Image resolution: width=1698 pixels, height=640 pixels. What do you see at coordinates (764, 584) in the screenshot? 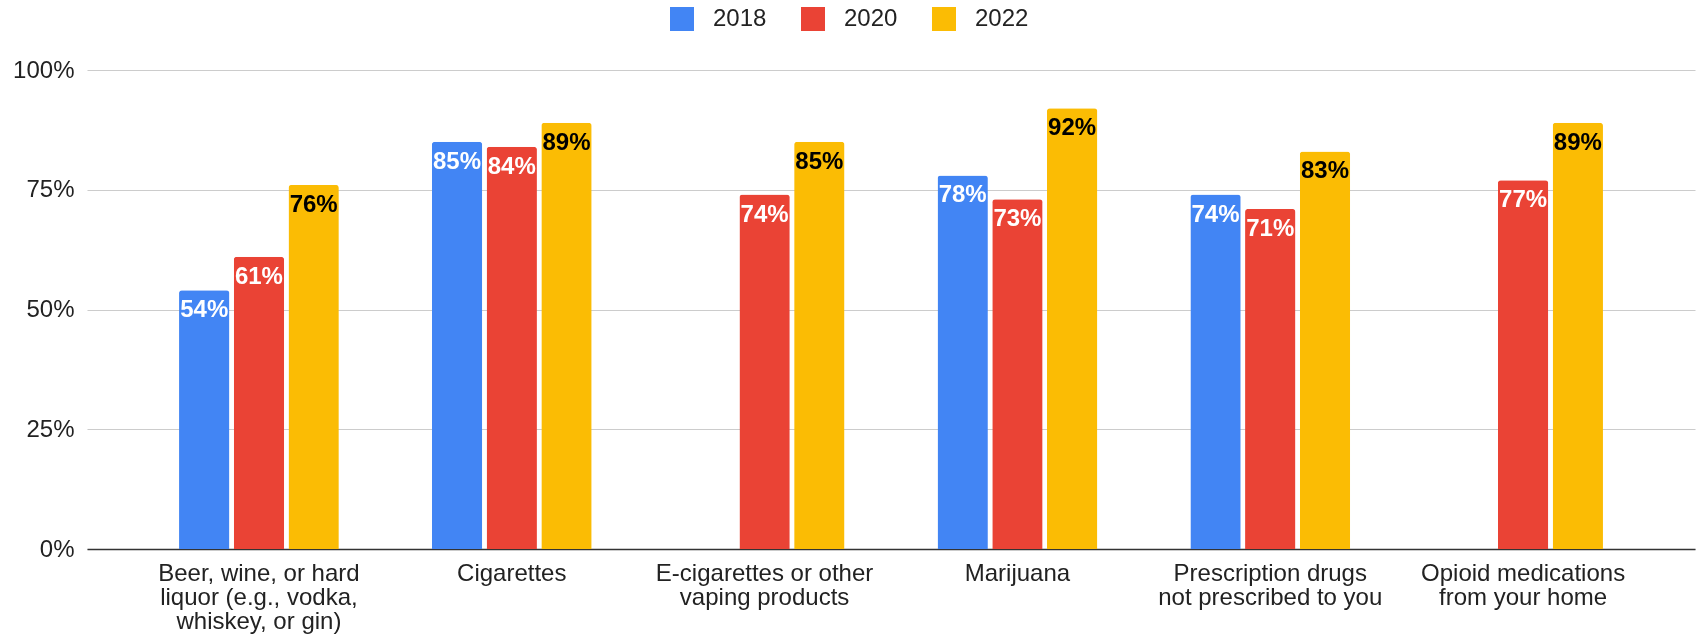
I see `x-tick-label: E-cigarettes or other vaping products` at bounding box center [764, 584].